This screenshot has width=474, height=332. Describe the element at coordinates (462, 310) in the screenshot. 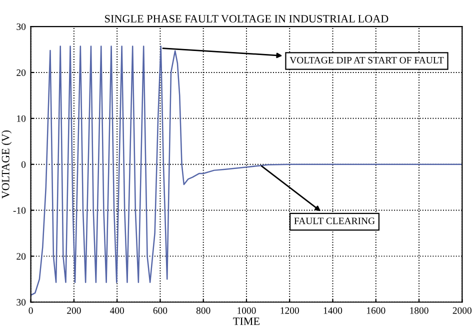

I see `x-tick-label: 2000` at that location.